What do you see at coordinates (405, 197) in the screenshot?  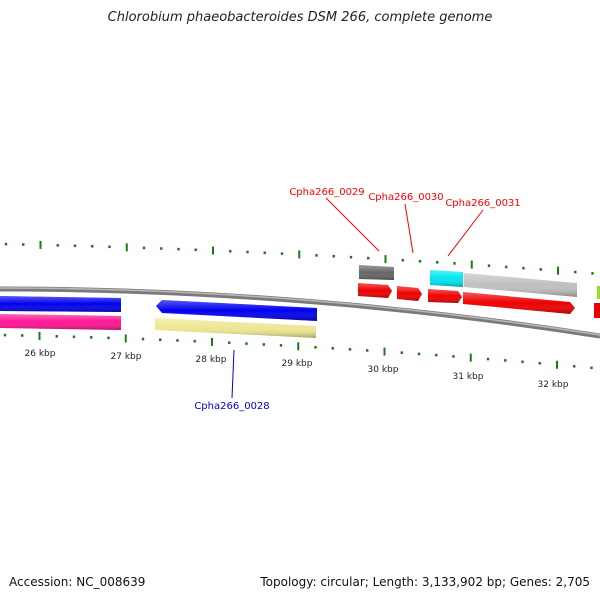 I see `label-cpha266-0030: Cpha266_0030` at bounding box center [405, 197].